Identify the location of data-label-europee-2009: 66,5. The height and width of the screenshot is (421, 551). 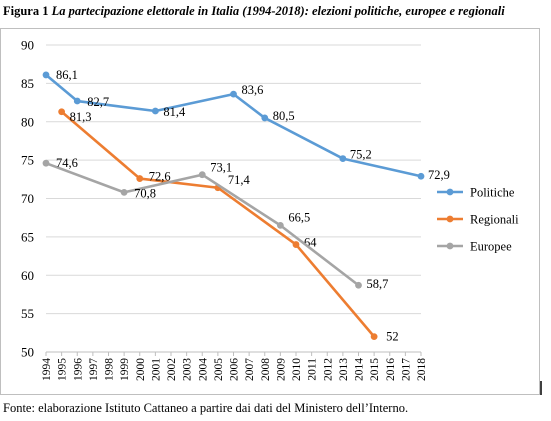
(299, 217).